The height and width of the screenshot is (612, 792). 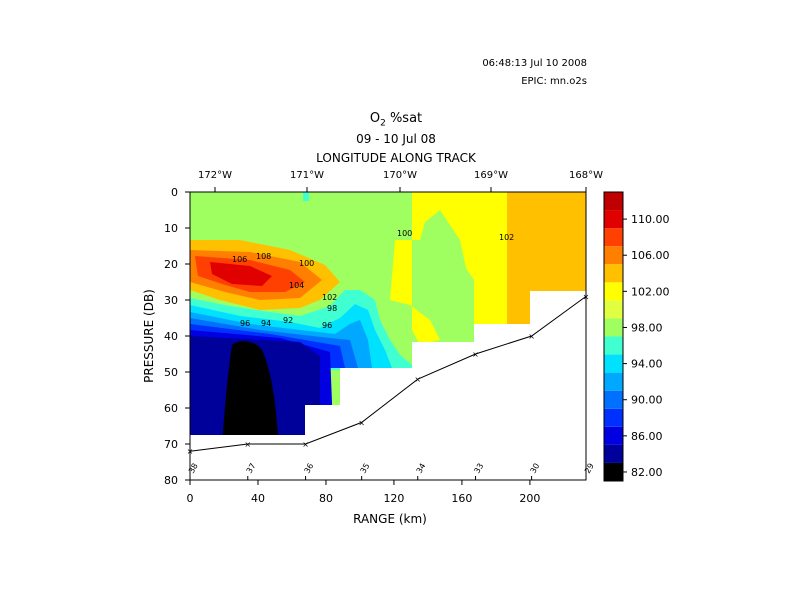 What do you see at coordinates (647, 400) in the screenshot?
I see `colorbar-label: 90.00` at bounding box center [647, 400].